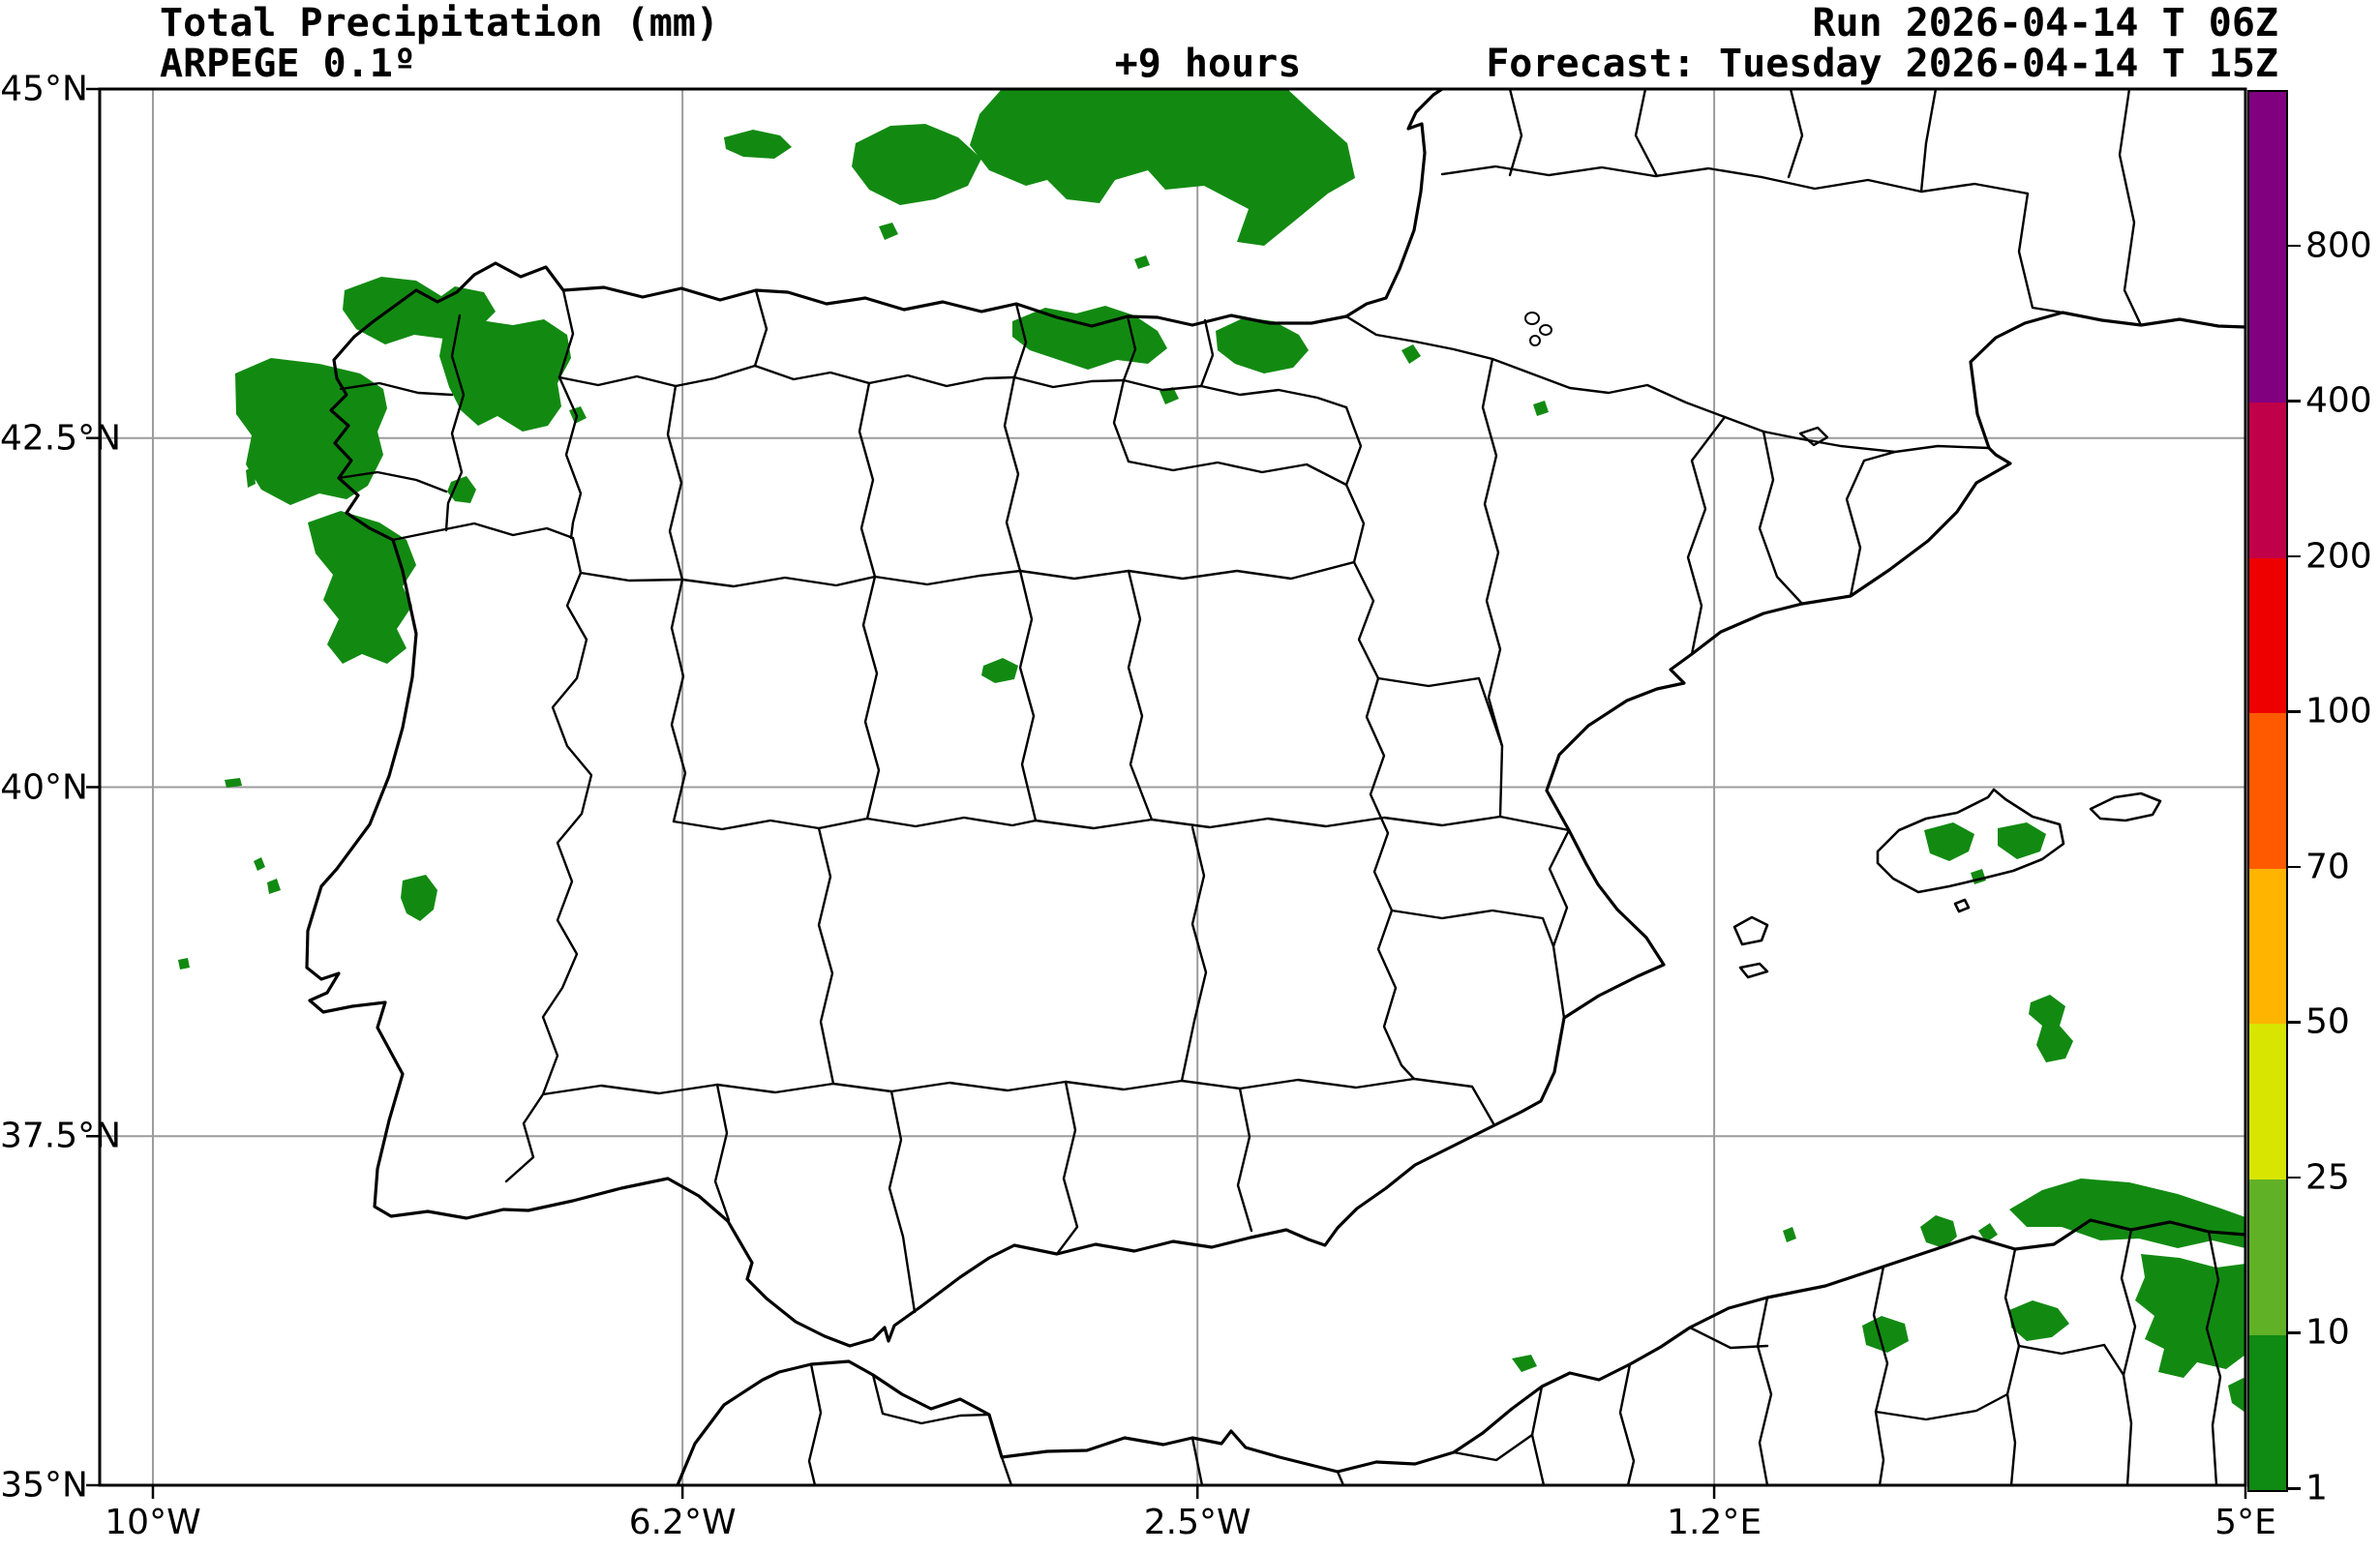 The width and height of the screenshot is (2380, 1552). What do you see at coordinates (153, 1522) in the screenshot?
I see `x-tick-label: 10°W` at bounding box center [153, 1522].